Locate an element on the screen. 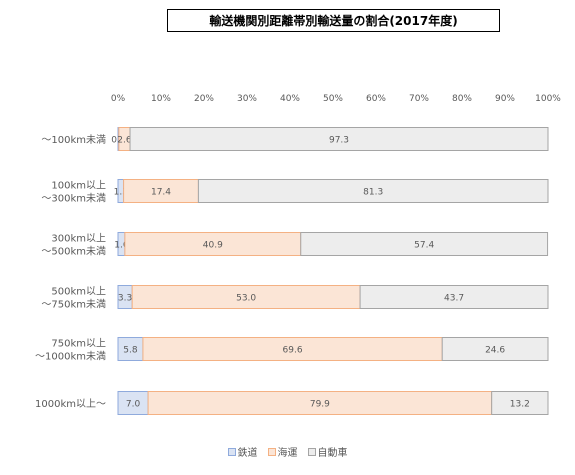 The width and height of the screenshot is (575, 475). x-tick-label: 70% is located at coordinates (419, 99).